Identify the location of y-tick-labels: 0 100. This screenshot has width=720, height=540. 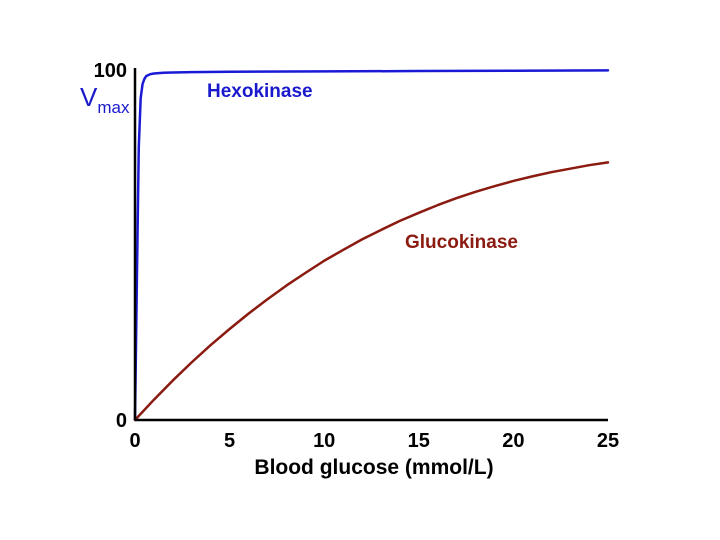
(110, 246).